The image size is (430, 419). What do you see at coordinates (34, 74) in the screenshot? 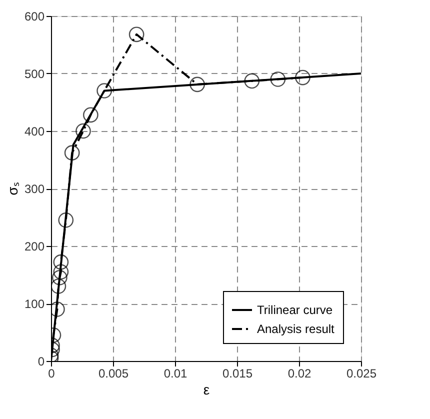
I see `y-tick-label: 500` at bounding box center [34, 74].